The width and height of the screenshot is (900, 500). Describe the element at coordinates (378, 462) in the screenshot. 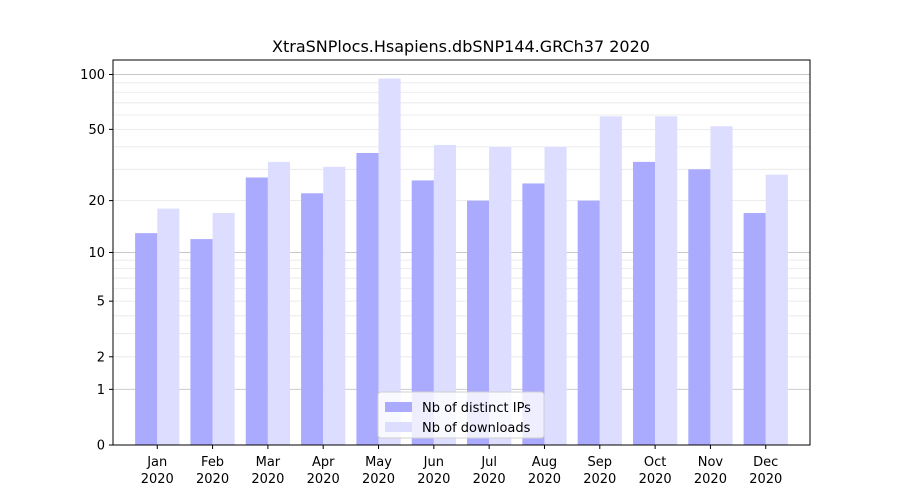

I see `x-tick-label-month: May` at that location.